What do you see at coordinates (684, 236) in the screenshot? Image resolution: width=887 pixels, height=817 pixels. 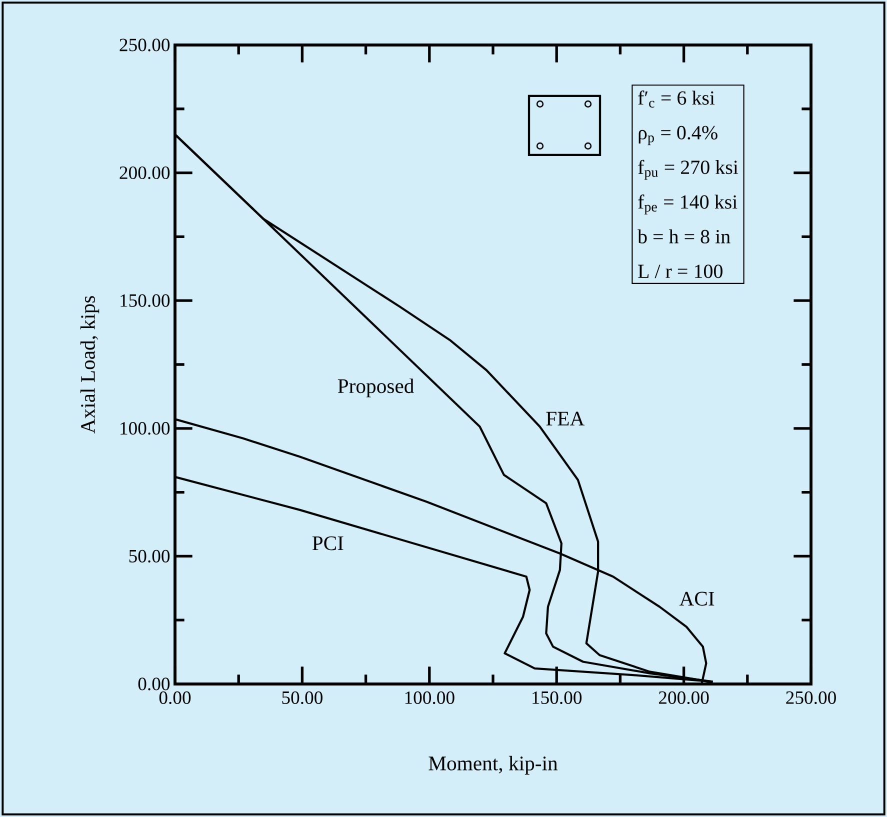 I see `annotation: b = h = 8 in` at bounding box center [684, 236].